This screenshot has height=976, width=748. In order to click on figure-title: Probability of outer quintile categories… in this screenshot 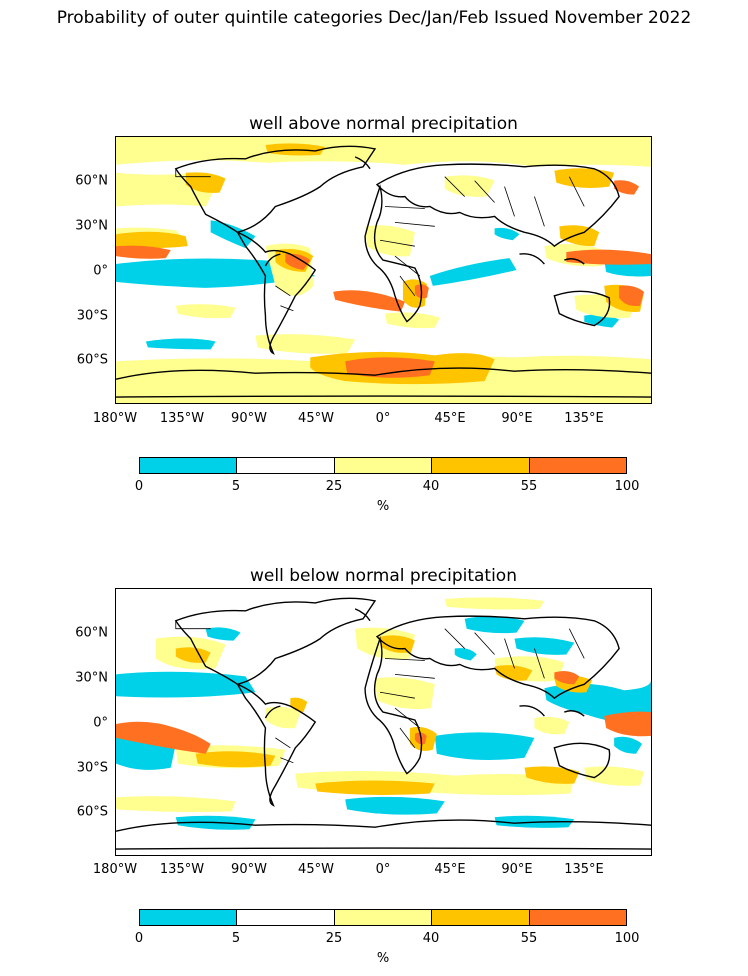, I will do `click(374, 18)`.